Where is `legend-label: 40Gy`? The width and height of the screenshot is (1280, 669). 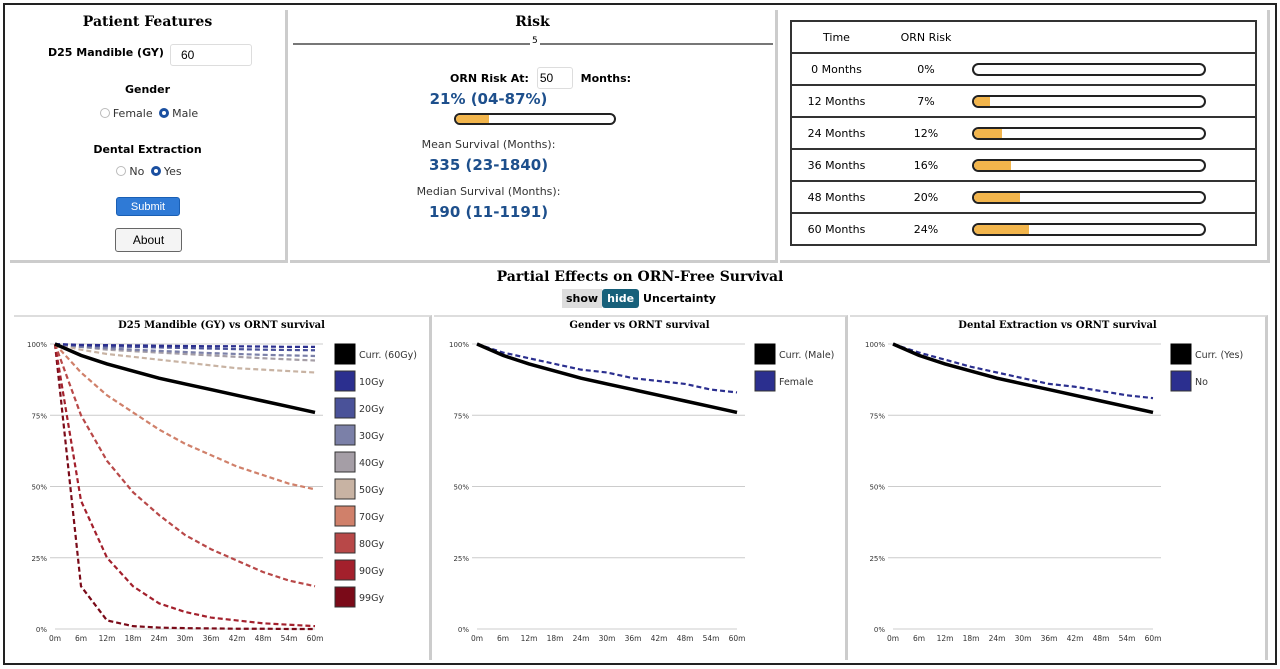
legend-label: 40Gy is located at coordinates (371, 463).